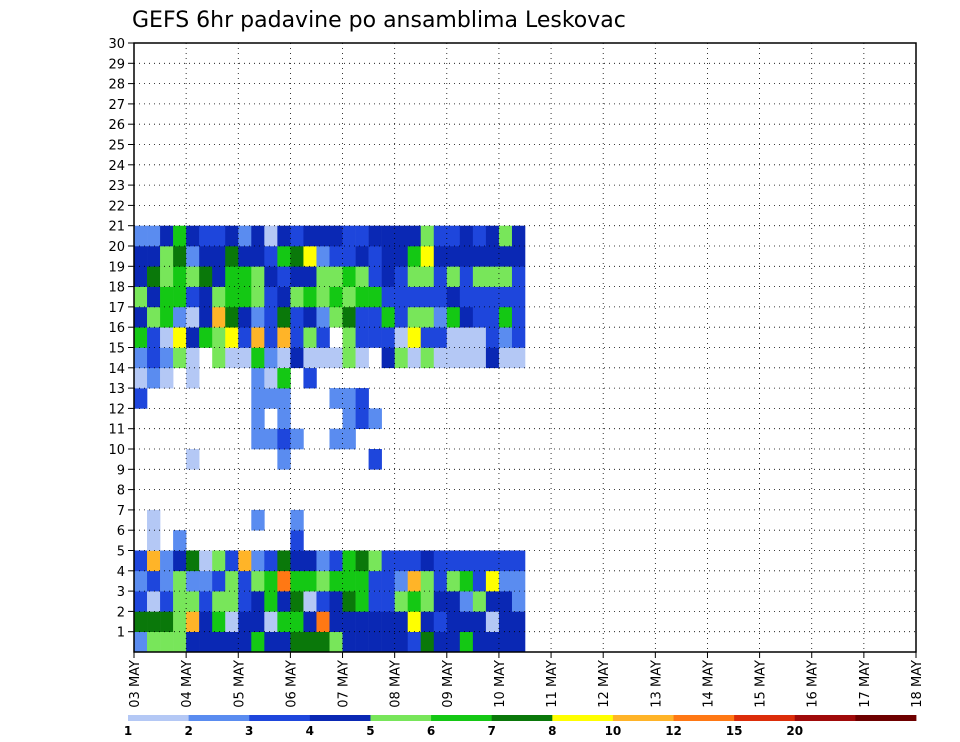  What do you see at coordinates (734, 731) in the screenshot?
I see `colorbar-label: 15` at bounding box center [734, 731].